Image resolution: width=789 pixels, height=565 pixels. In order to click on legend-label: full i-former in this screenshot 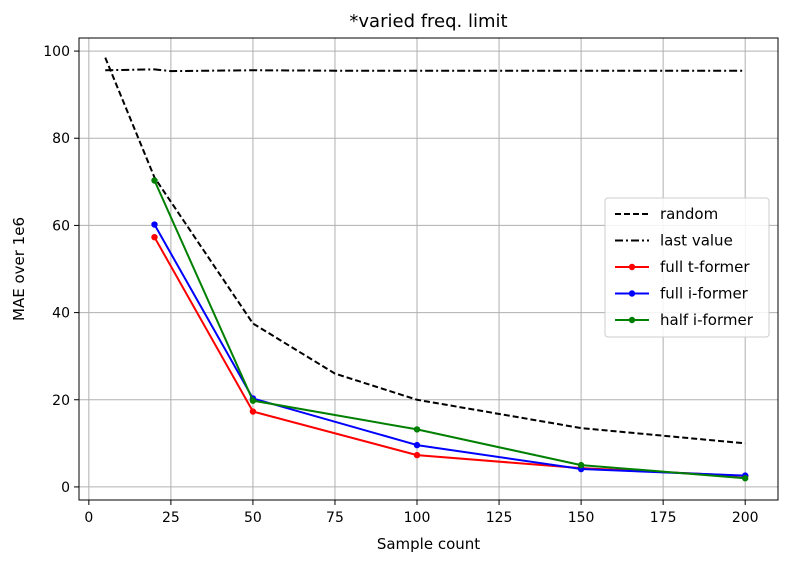, I will do `click(704, 294)`.